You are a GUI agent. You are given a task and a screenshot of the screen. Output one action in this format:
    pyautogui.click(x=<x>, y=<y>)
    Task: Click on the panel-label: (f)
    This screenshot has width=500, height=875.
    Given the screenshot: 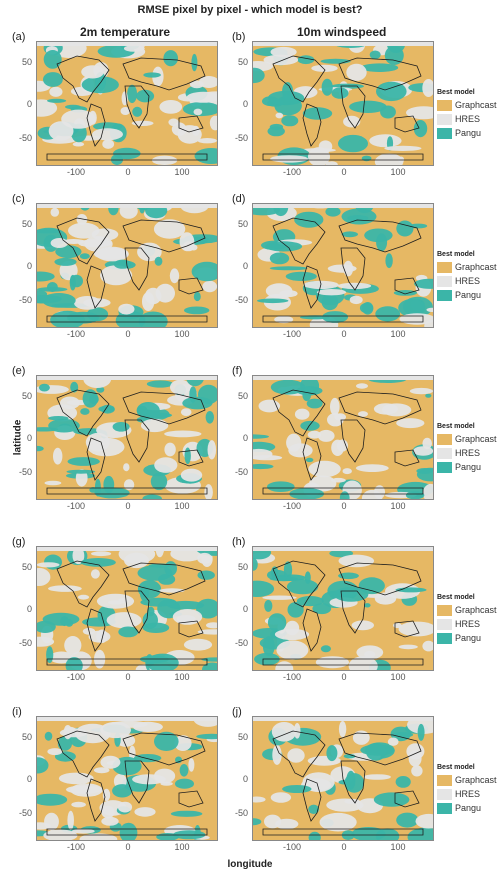 What is the action you would take?
    pyautogui.click(x=237, y=371)
    